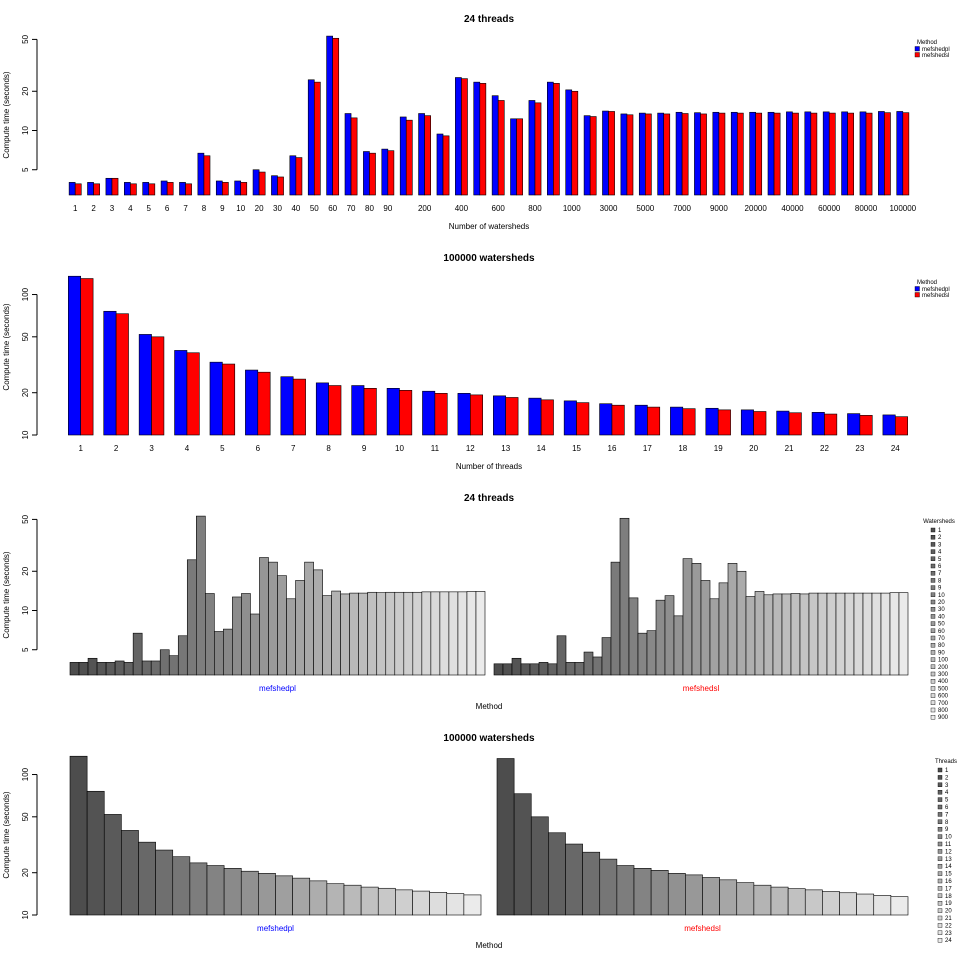 The height and width of the screenshot is (960, 960). I want to click on panel-2-x-tick-label: 8, so click(328, 448).